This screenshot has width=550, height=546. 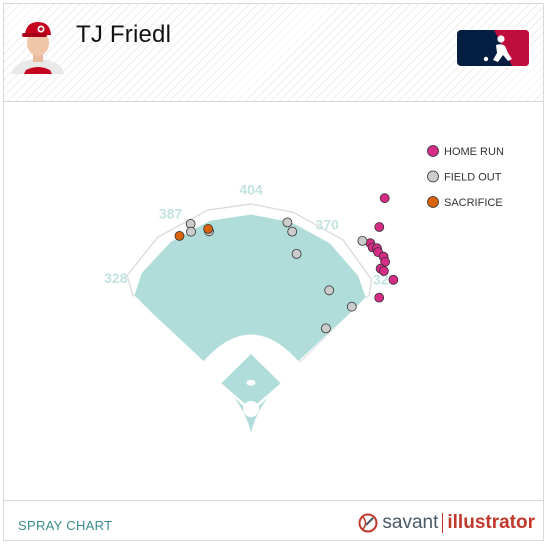 I want to click on legend-swatch-field-out, so click(x=433, y=176).